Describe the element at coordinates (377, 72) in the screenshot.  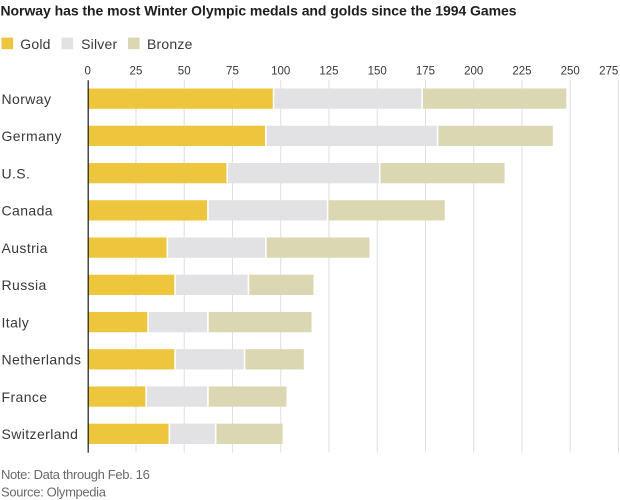
I see `svg-text: 150` at that location.